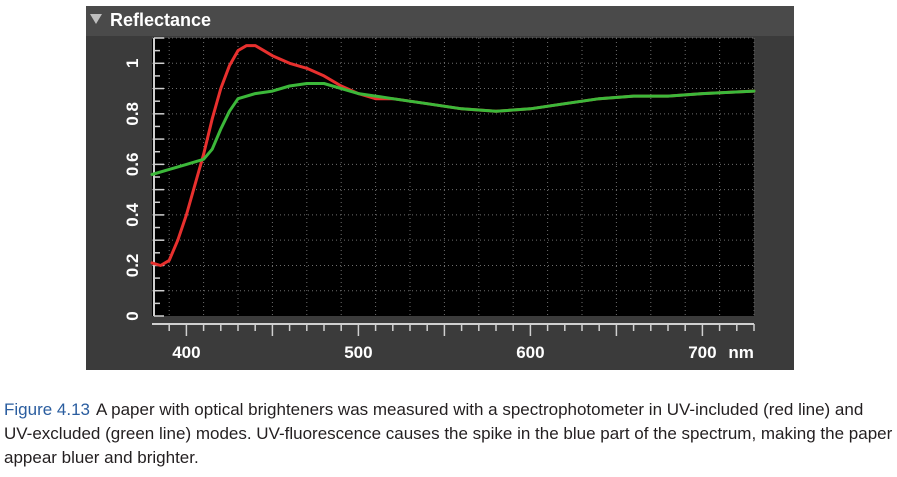  What do you see at coordinates (132, 165) in the screenshot?
I see `y-tick-label: 0.6` at bounding box center [132, 165].